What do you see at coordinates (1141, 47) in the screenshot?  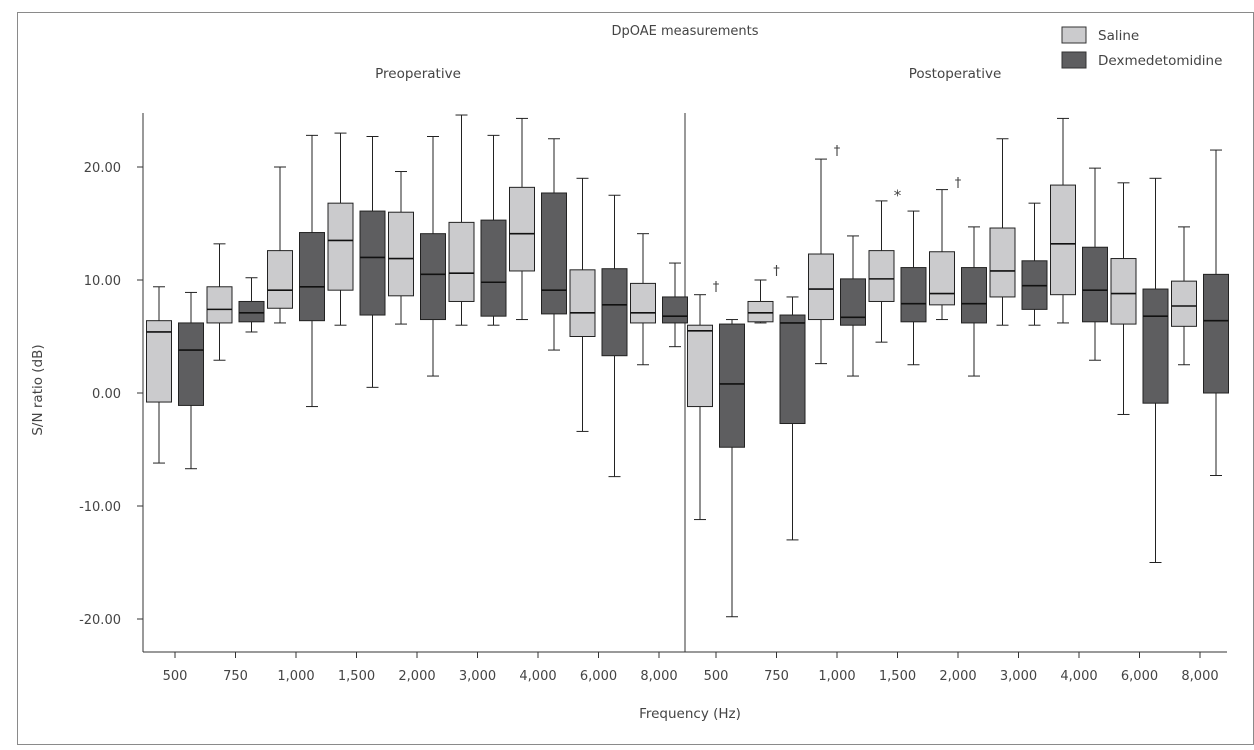 I see `legend: Saline Dexmedetomidine` at bounding box center [1141, 47].